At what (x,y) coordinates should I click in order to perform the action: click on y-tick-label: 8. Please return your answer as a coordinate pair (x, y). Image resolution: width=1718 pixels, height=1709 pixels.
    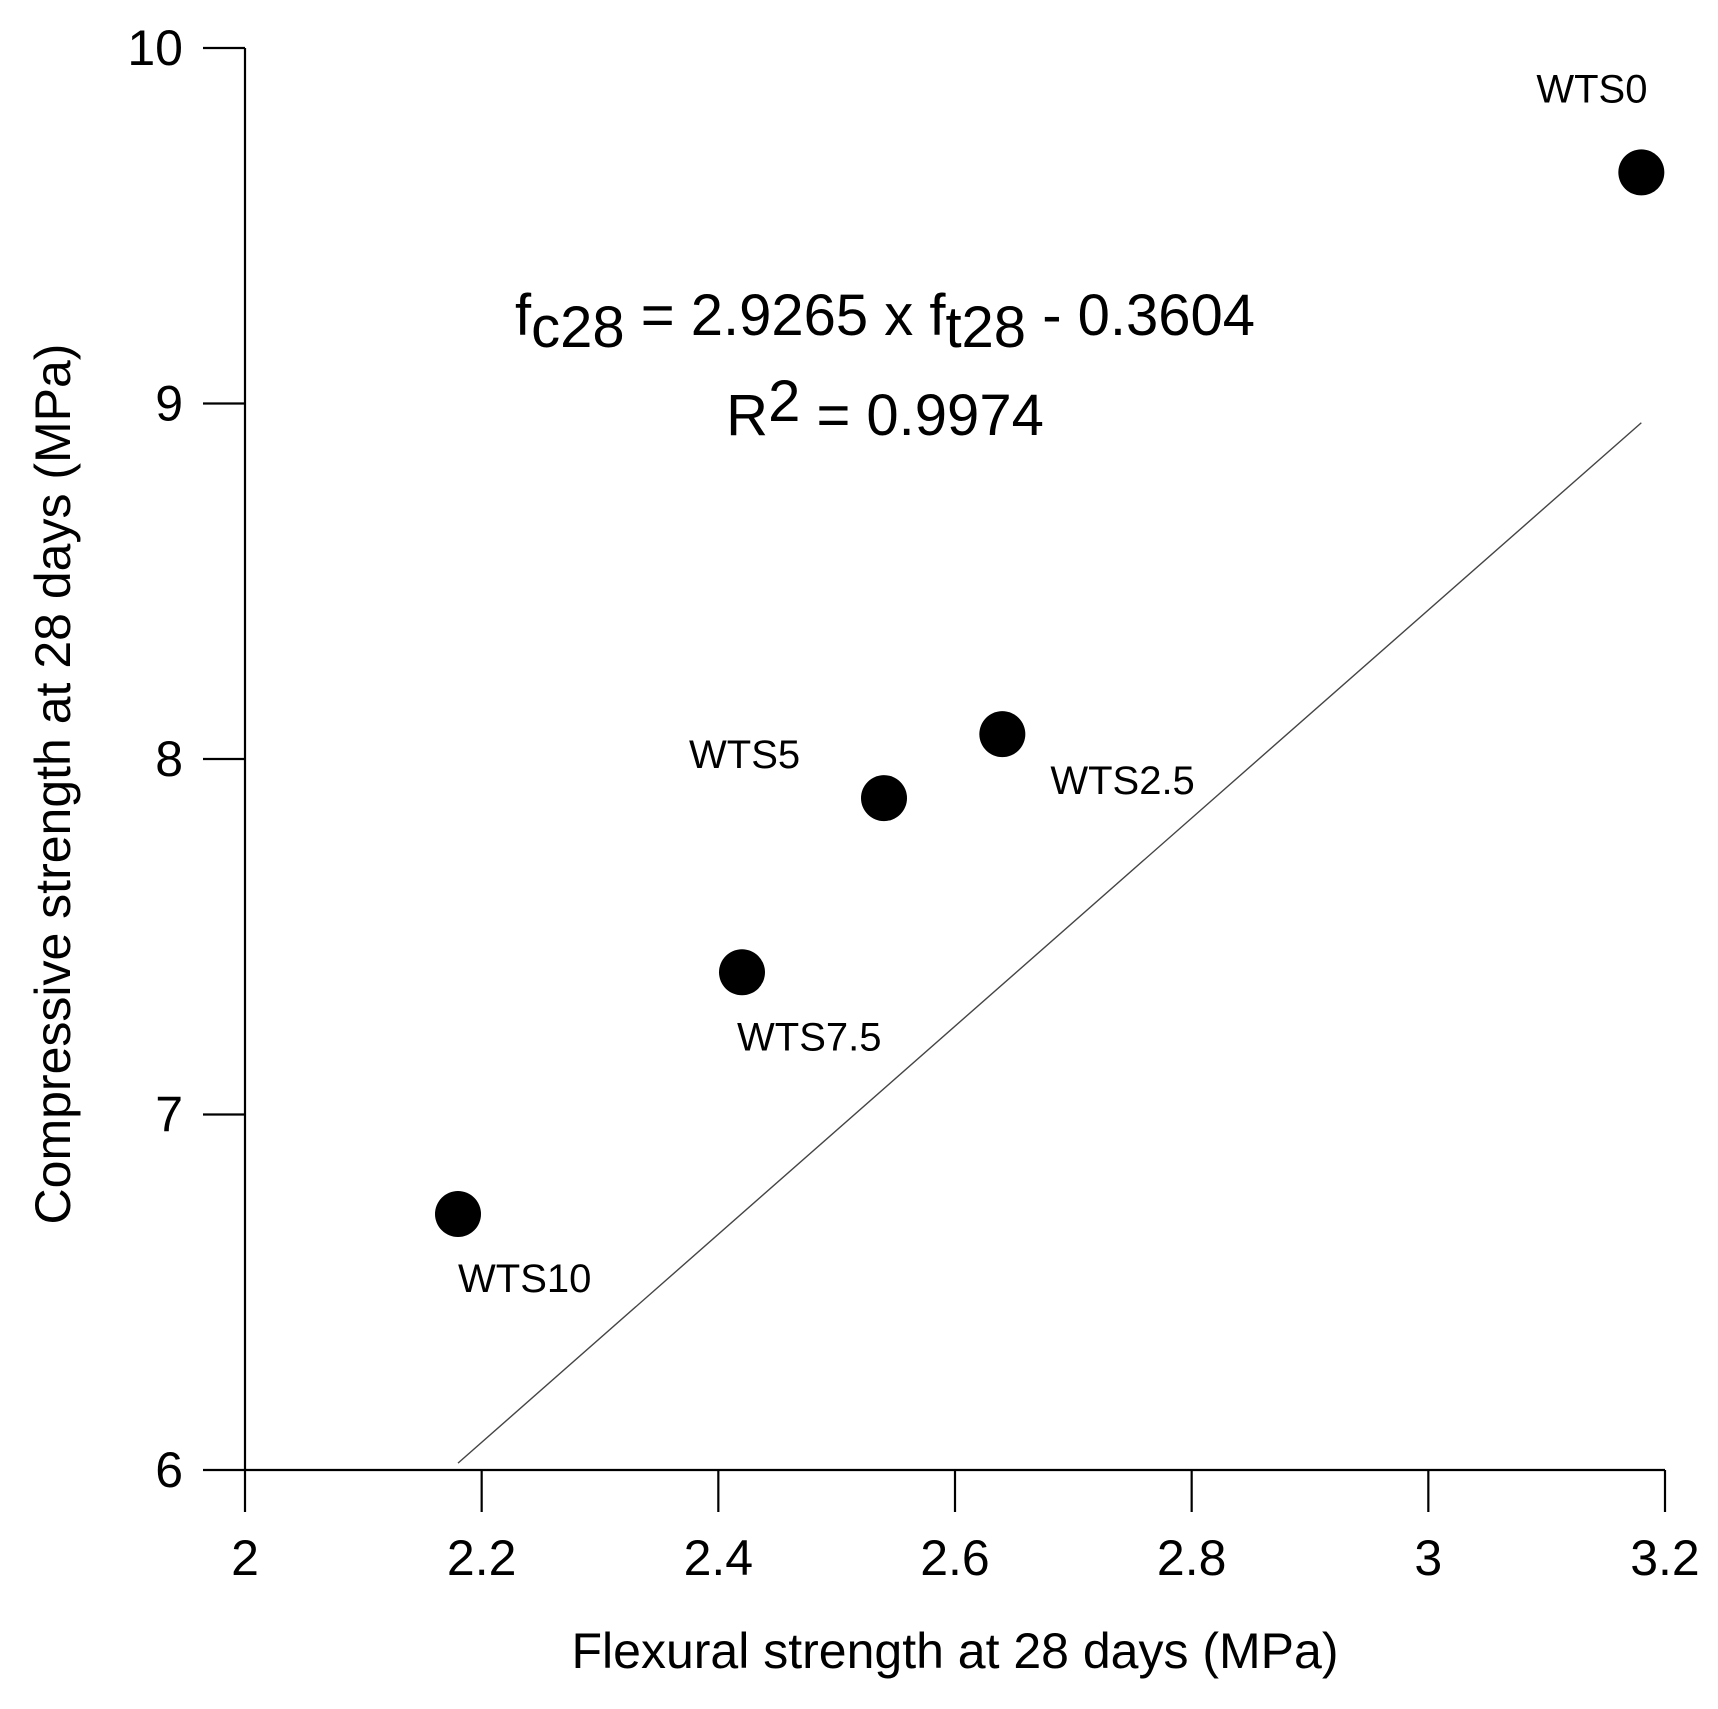
    Looking at the image, I should click on (169, 759).